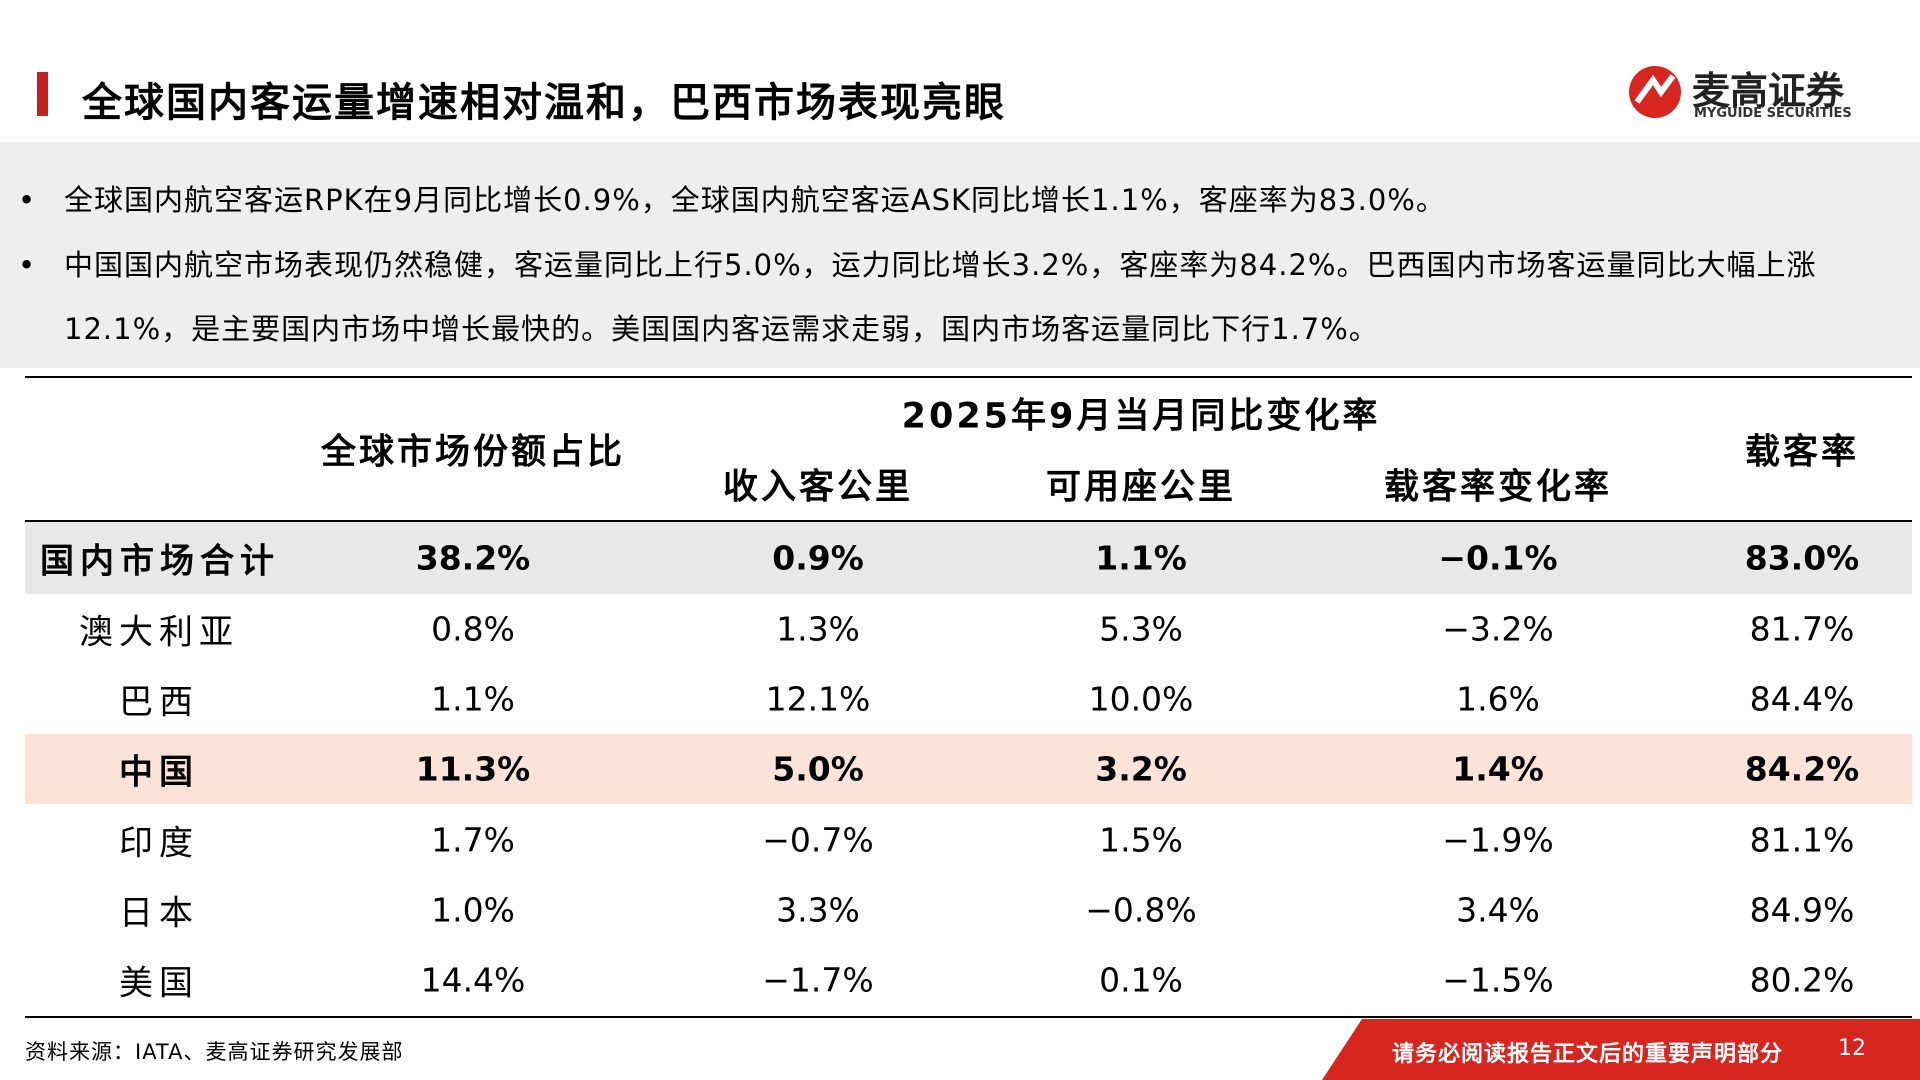  What do you see at coordinates (1498, 629) in the screenshot?
I see `cell: −3.2%` at bounding box center [1498, 629].